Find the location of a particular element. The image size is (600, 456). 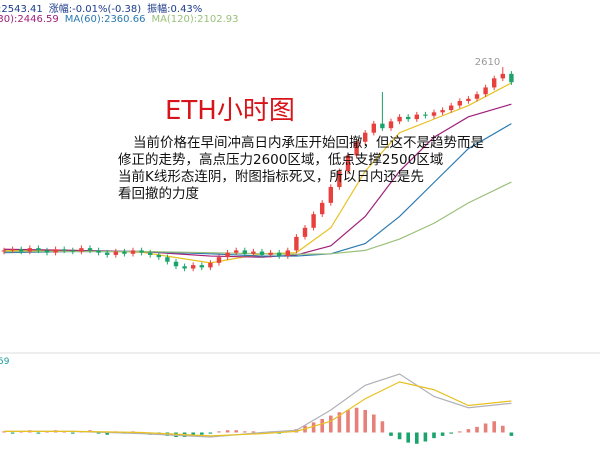

quote-row: 收:2543.41 涨幅:-0.01%(-0.38) 振幅:0.43% is located at coordinates (101, 7).